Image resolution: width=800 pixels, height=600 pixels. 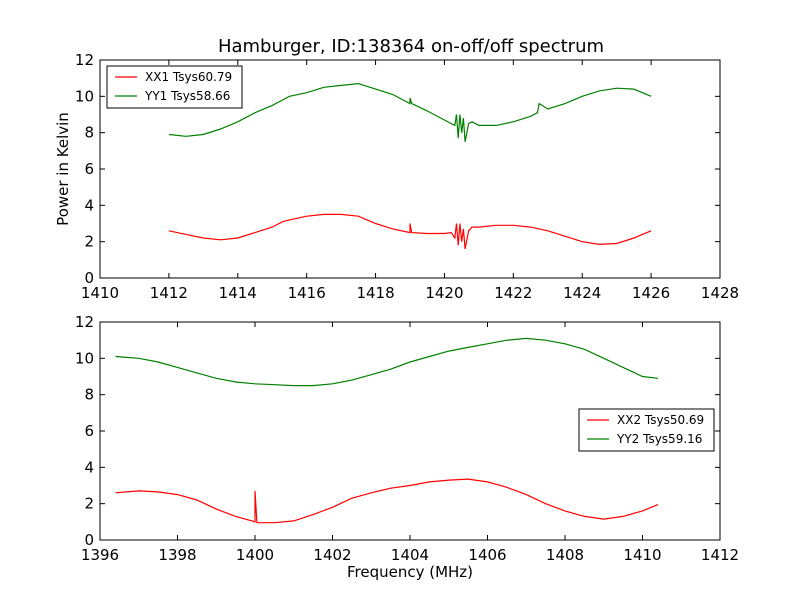 I want to click on x-tick-label: 1426, so click(x=651, y=293).